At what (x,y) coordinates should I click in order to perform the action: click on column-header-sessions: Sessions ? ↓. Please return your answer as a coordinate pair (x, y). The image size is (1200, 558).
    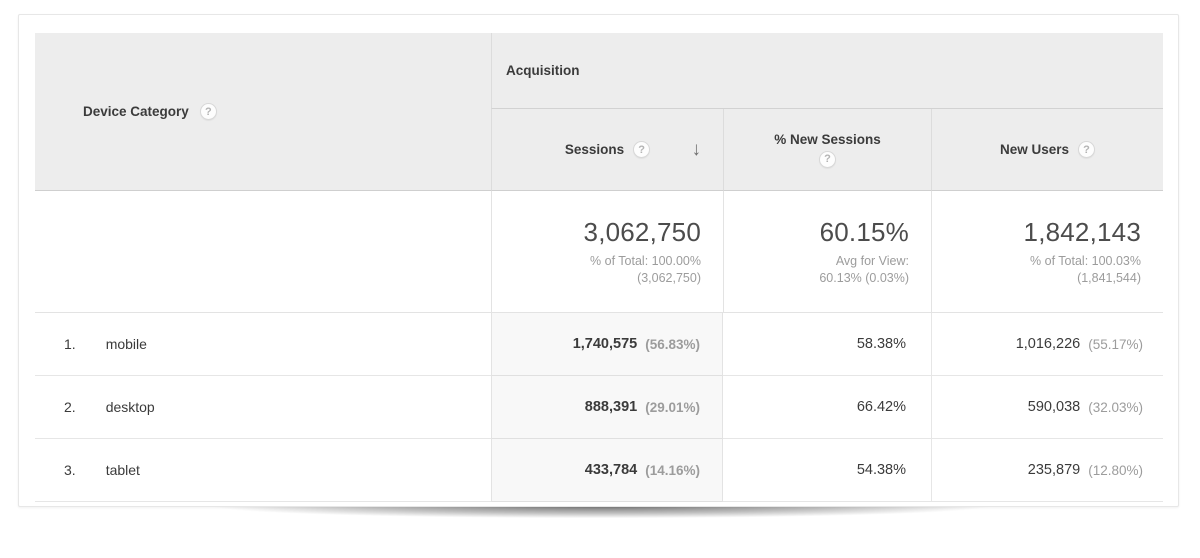
    Looking at the image, I should click on (607, 150).